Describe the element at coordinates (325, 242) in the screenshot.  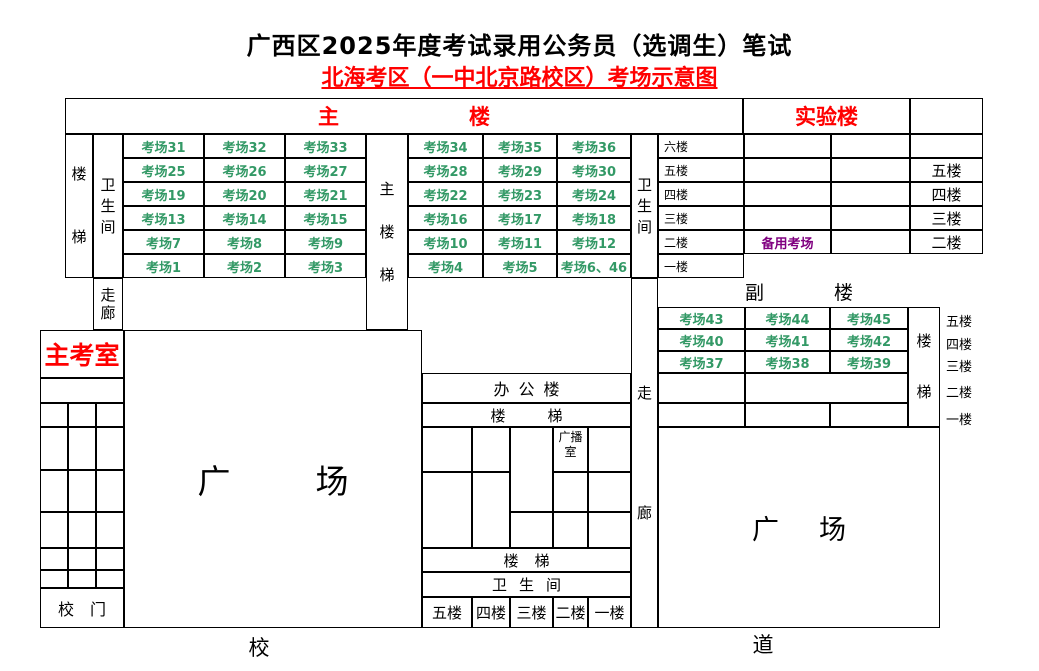
I see `exam-room-cell: 考场9` at that location.